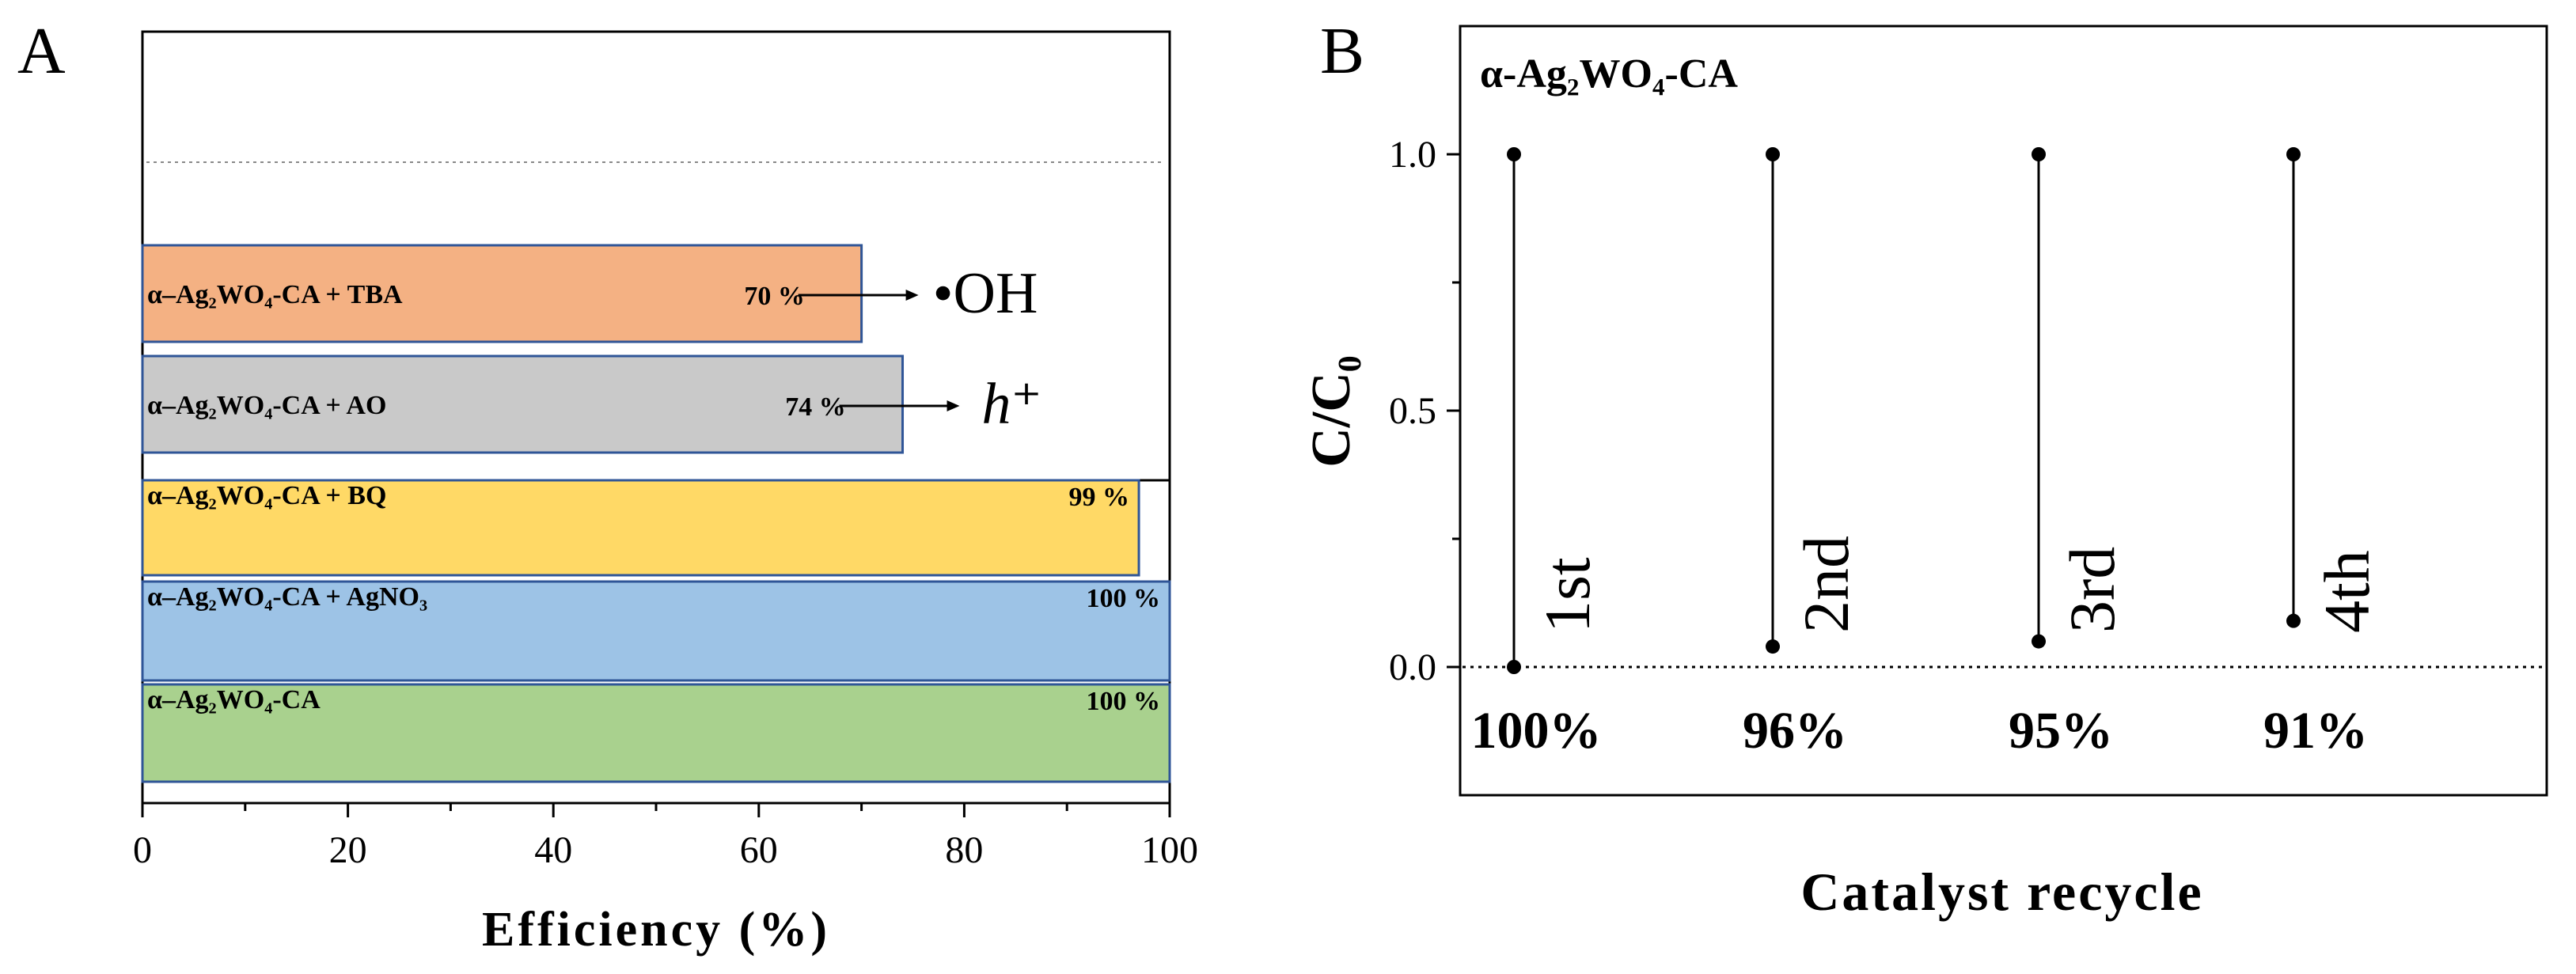  Describe the element at coordinates (1567, 595) in the screenshot. I see `cycle-order-label: 1st` at that location.